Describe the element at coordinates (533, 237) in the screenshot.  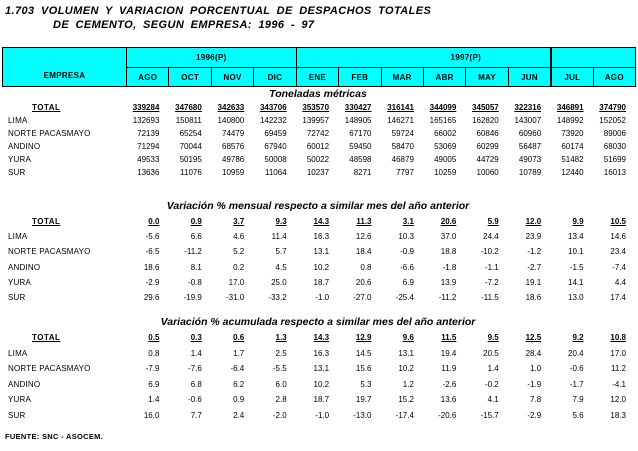
I see `data-cell: 23.9` at that location.